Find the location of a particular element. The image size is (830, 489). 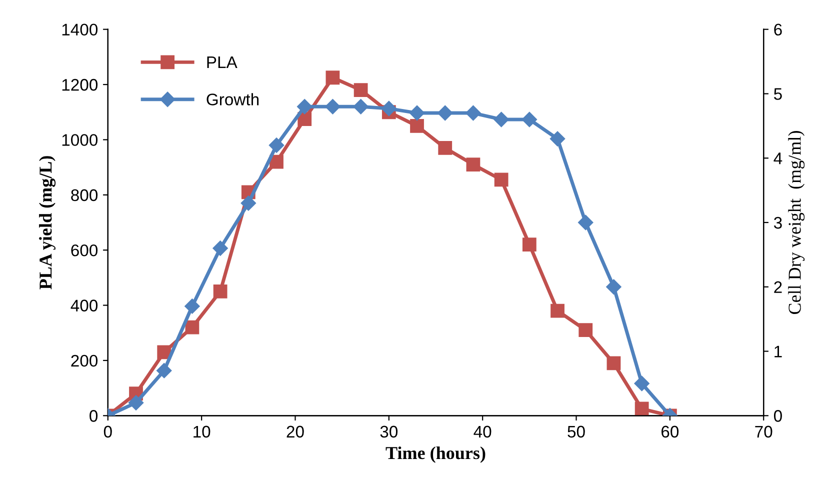

y-tick-label: 200 is located at coordinates (84, 360).